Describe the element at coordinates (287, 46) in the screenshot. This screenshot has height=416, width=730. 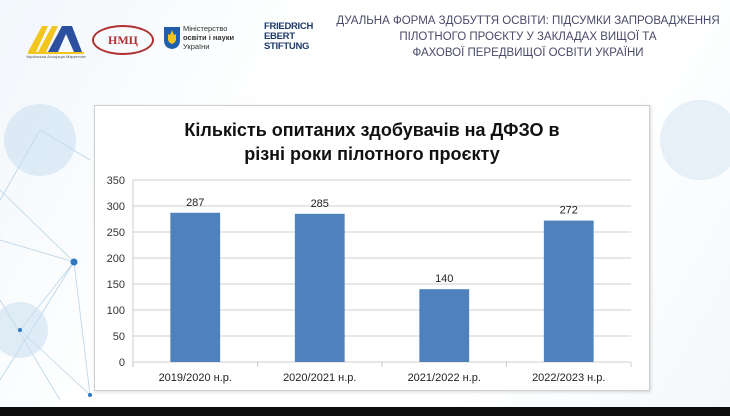
I see `fes-line-3: STIFTUNG` at that location.